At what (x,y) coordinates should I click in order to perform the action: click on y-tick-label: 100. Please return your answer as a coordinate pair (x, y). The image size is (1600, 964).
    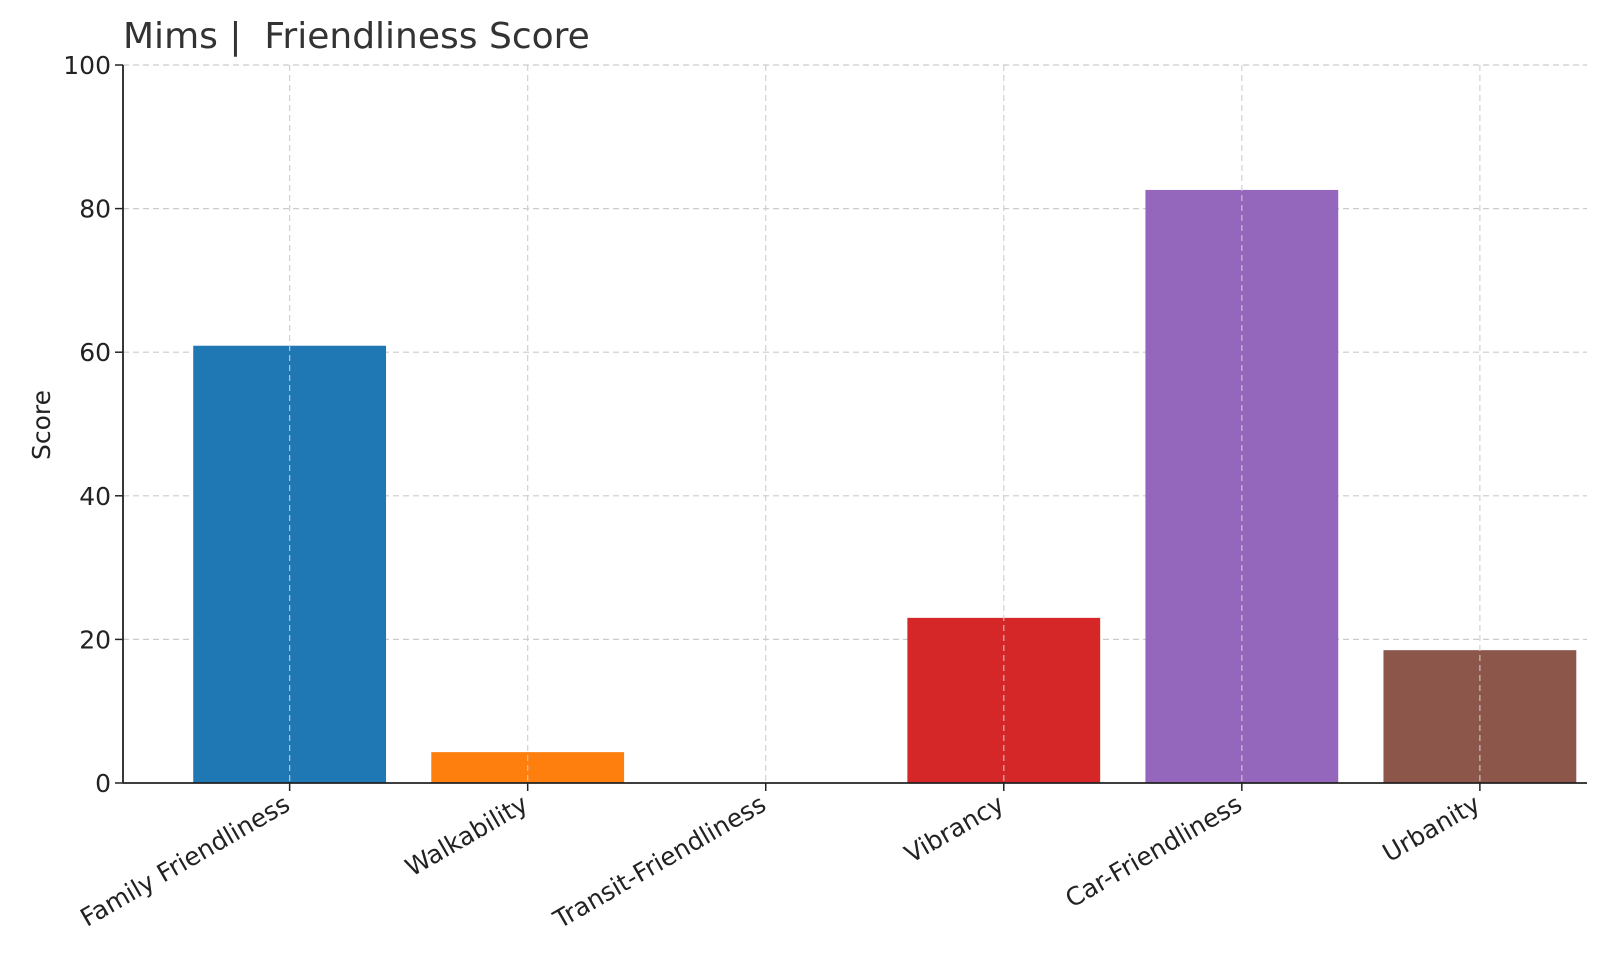
    Looking at the image, I should click on (87, 65).